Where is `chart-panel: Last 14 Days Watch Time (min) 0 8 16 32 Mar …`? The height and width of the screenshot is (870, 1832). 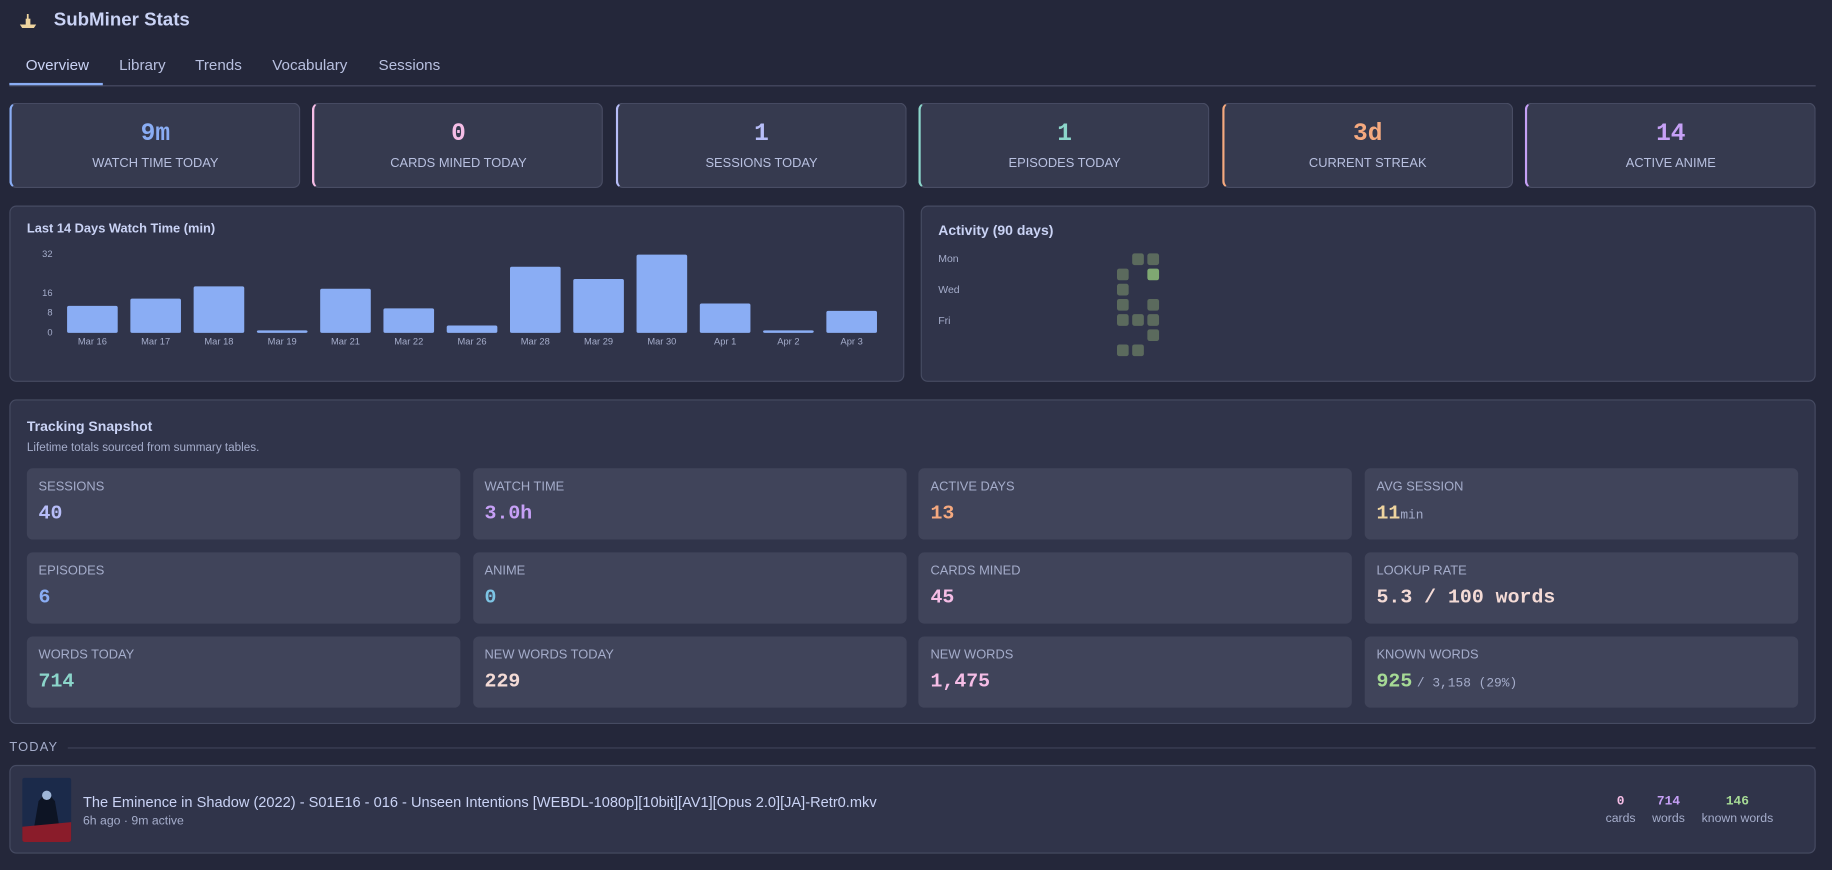
chart-panel: Last 14 Days Watch Time (min) 0 8 16 32 Mar … is located at coordinates (457, 293).